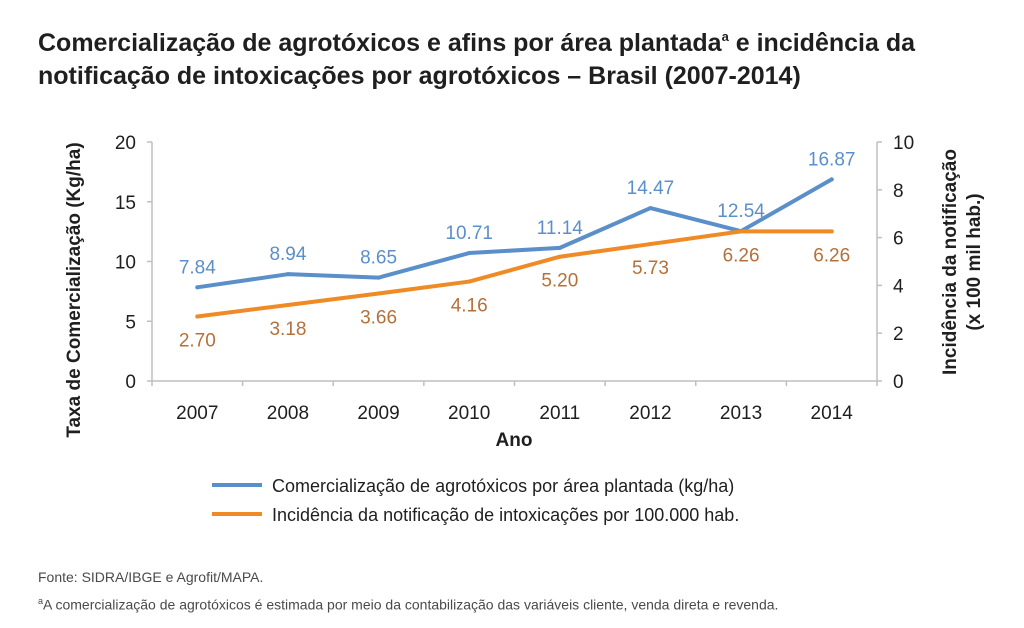 The height and width of the screenshot is (628, 1024). I want to click on series-1-data-label-2010: 10.71, so click(469, 233).